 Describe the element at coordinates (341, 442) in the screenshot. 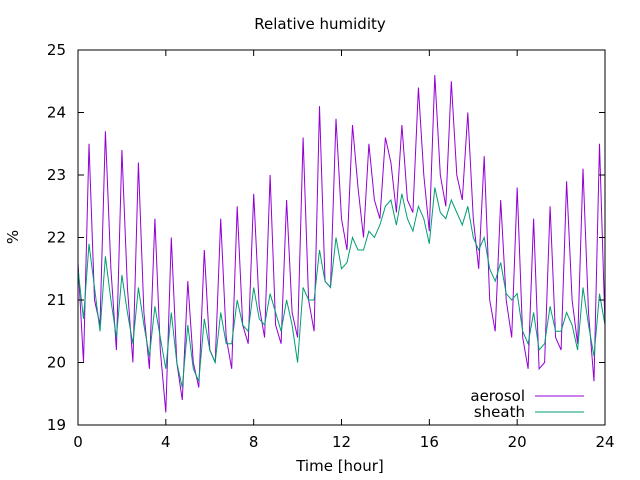

I see `x-tick-label: 12` at that location.